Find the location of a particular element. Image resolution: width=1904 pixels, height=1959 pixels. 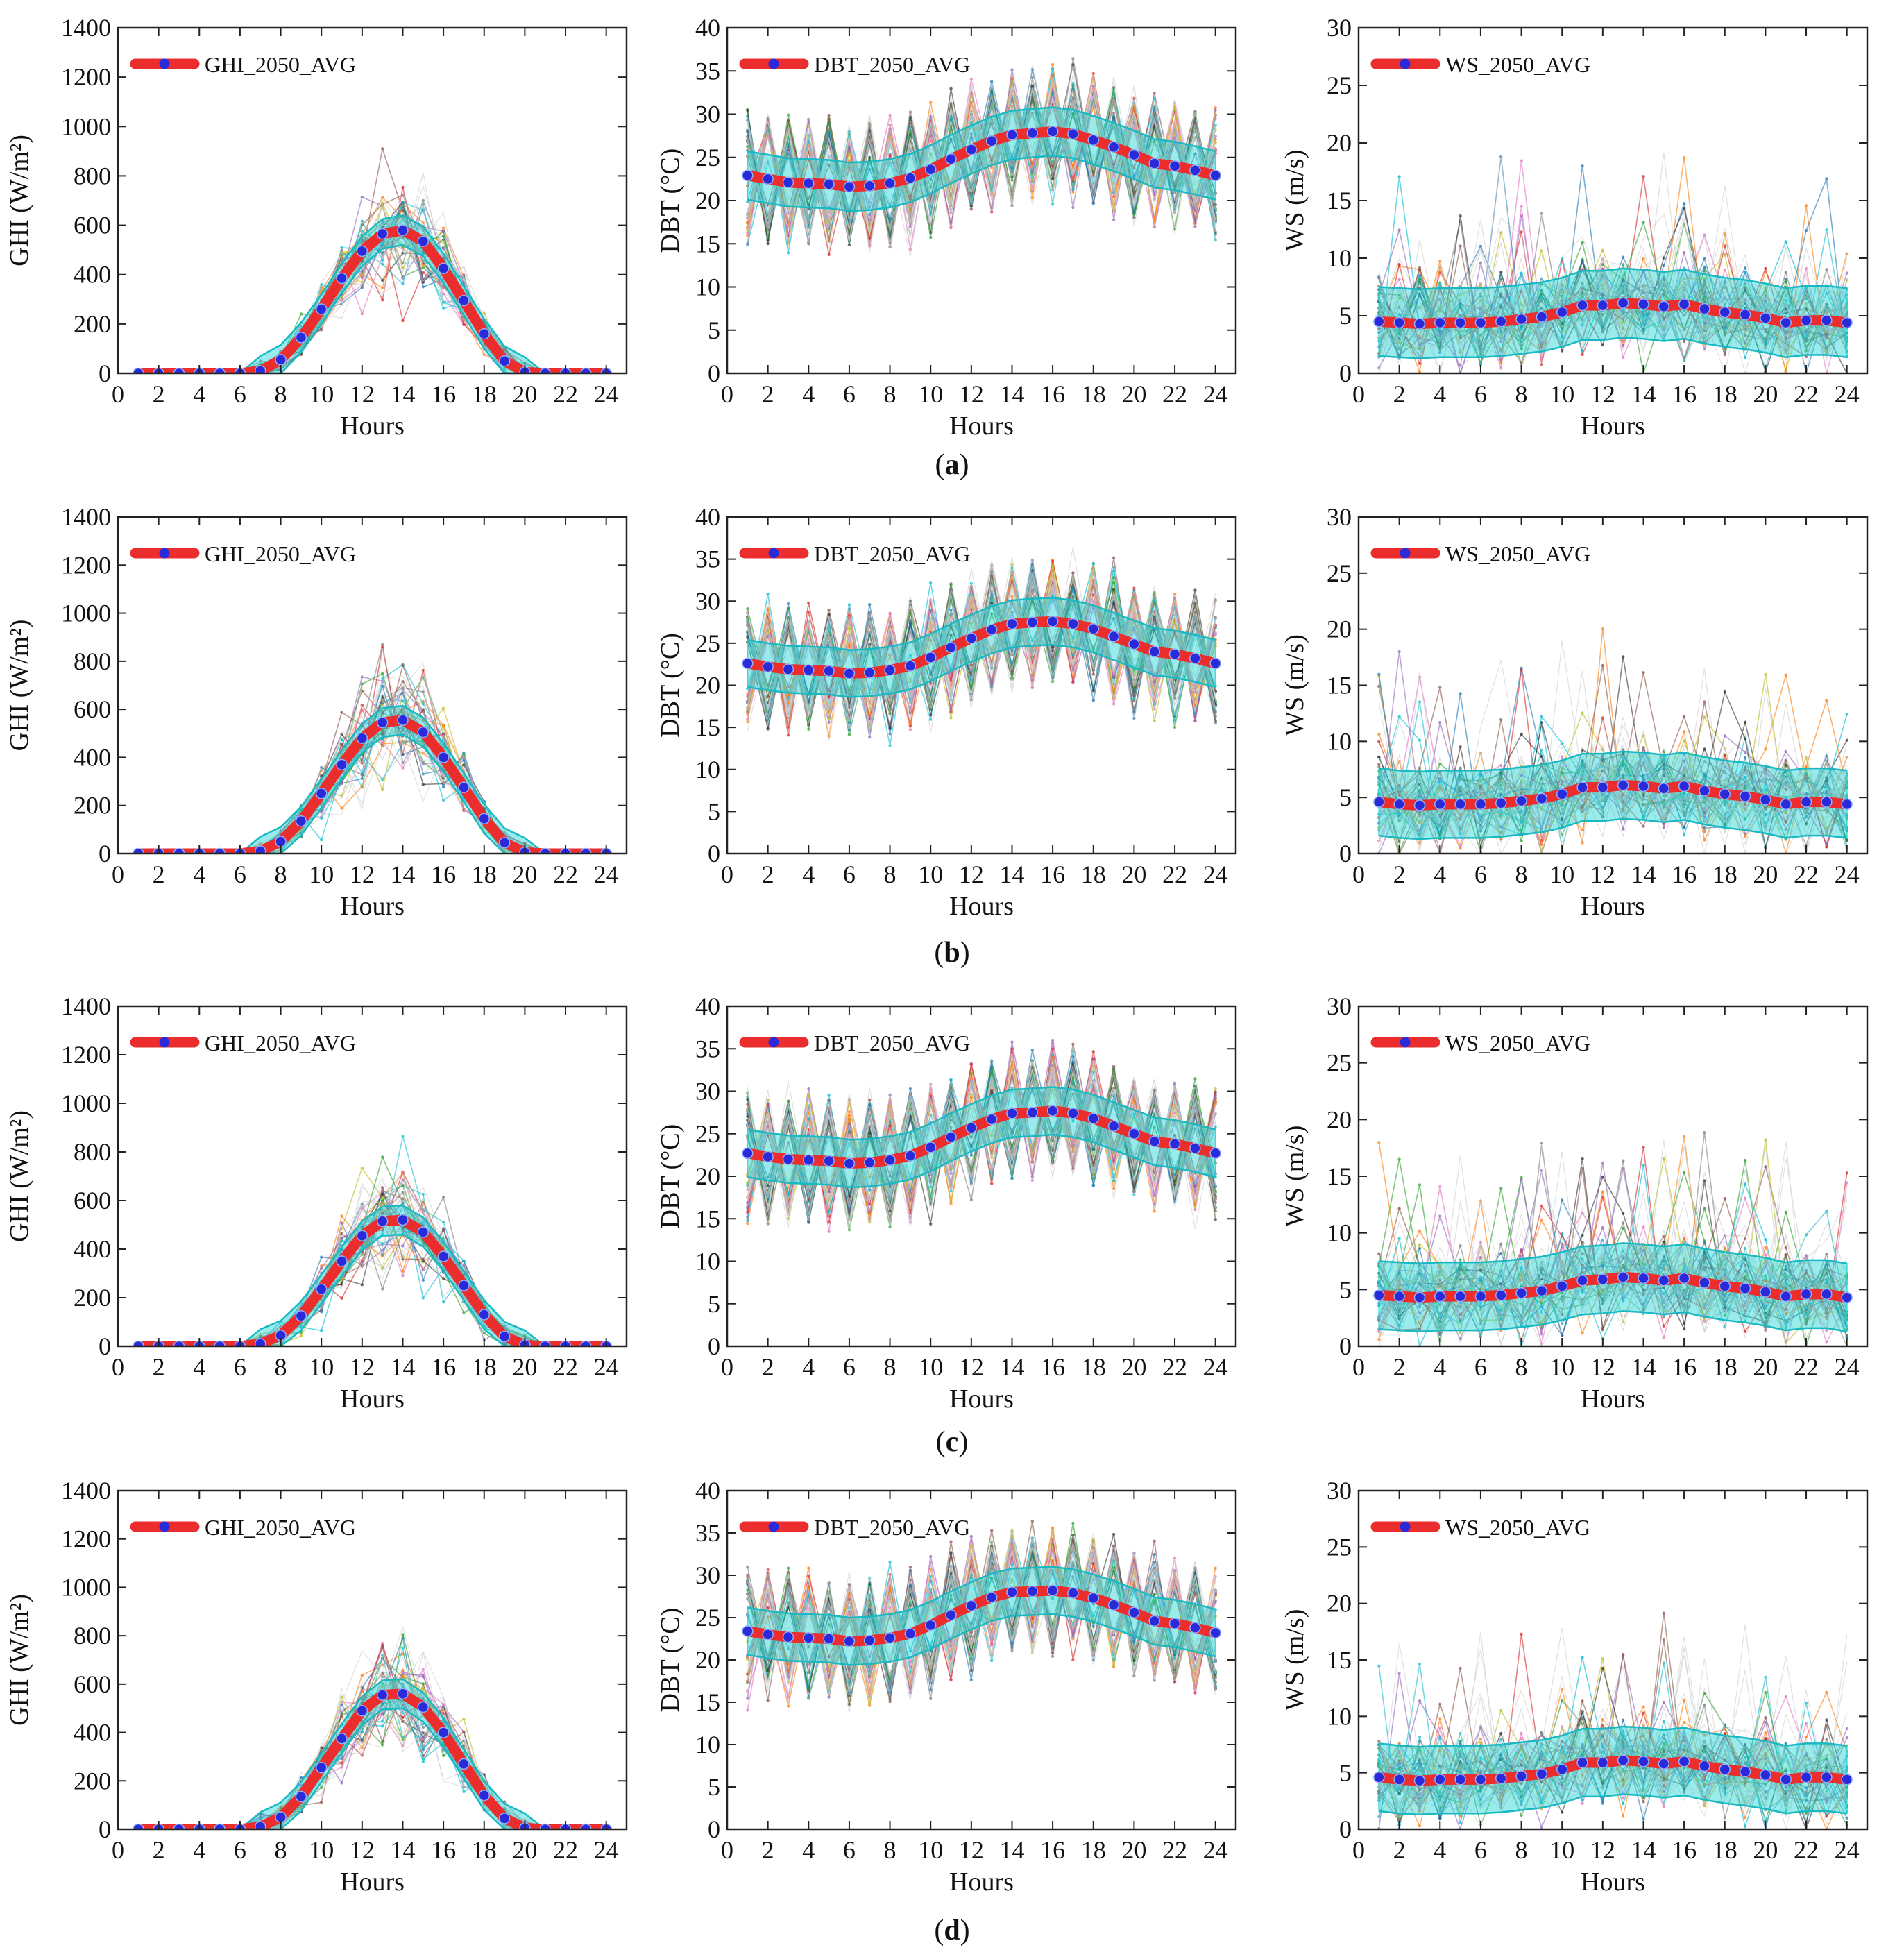

avg-marker-h19 is located at coordinates (1745, 315).